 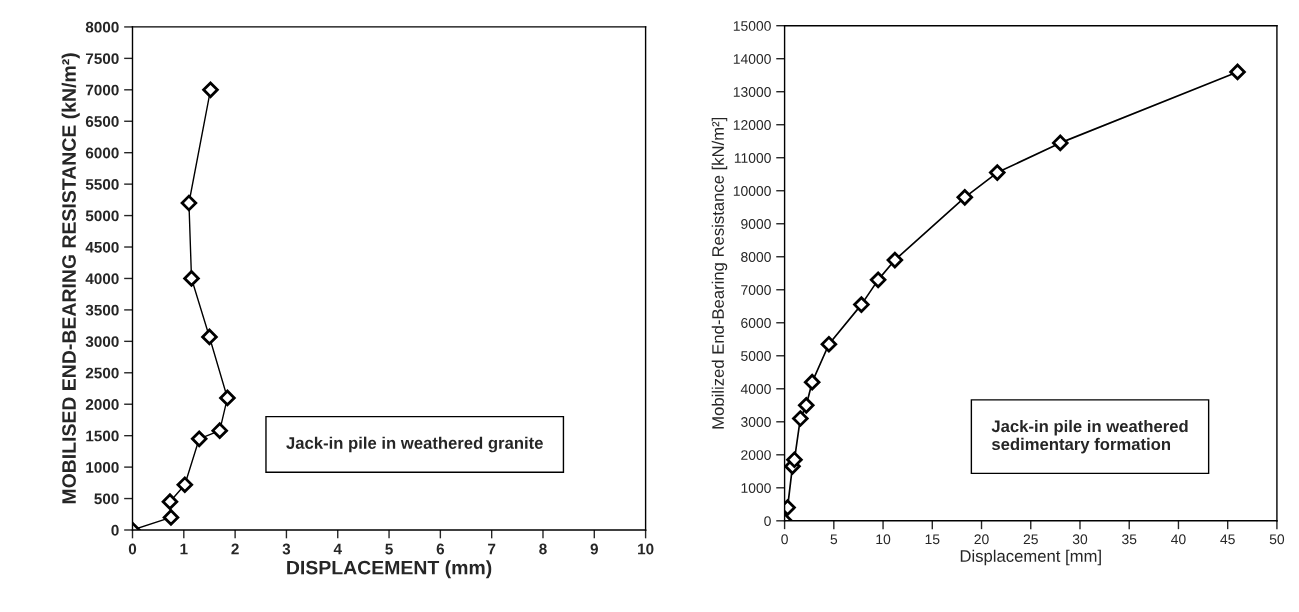 I want to click on x-tick-label: 30, so click(x=1080, y=539).